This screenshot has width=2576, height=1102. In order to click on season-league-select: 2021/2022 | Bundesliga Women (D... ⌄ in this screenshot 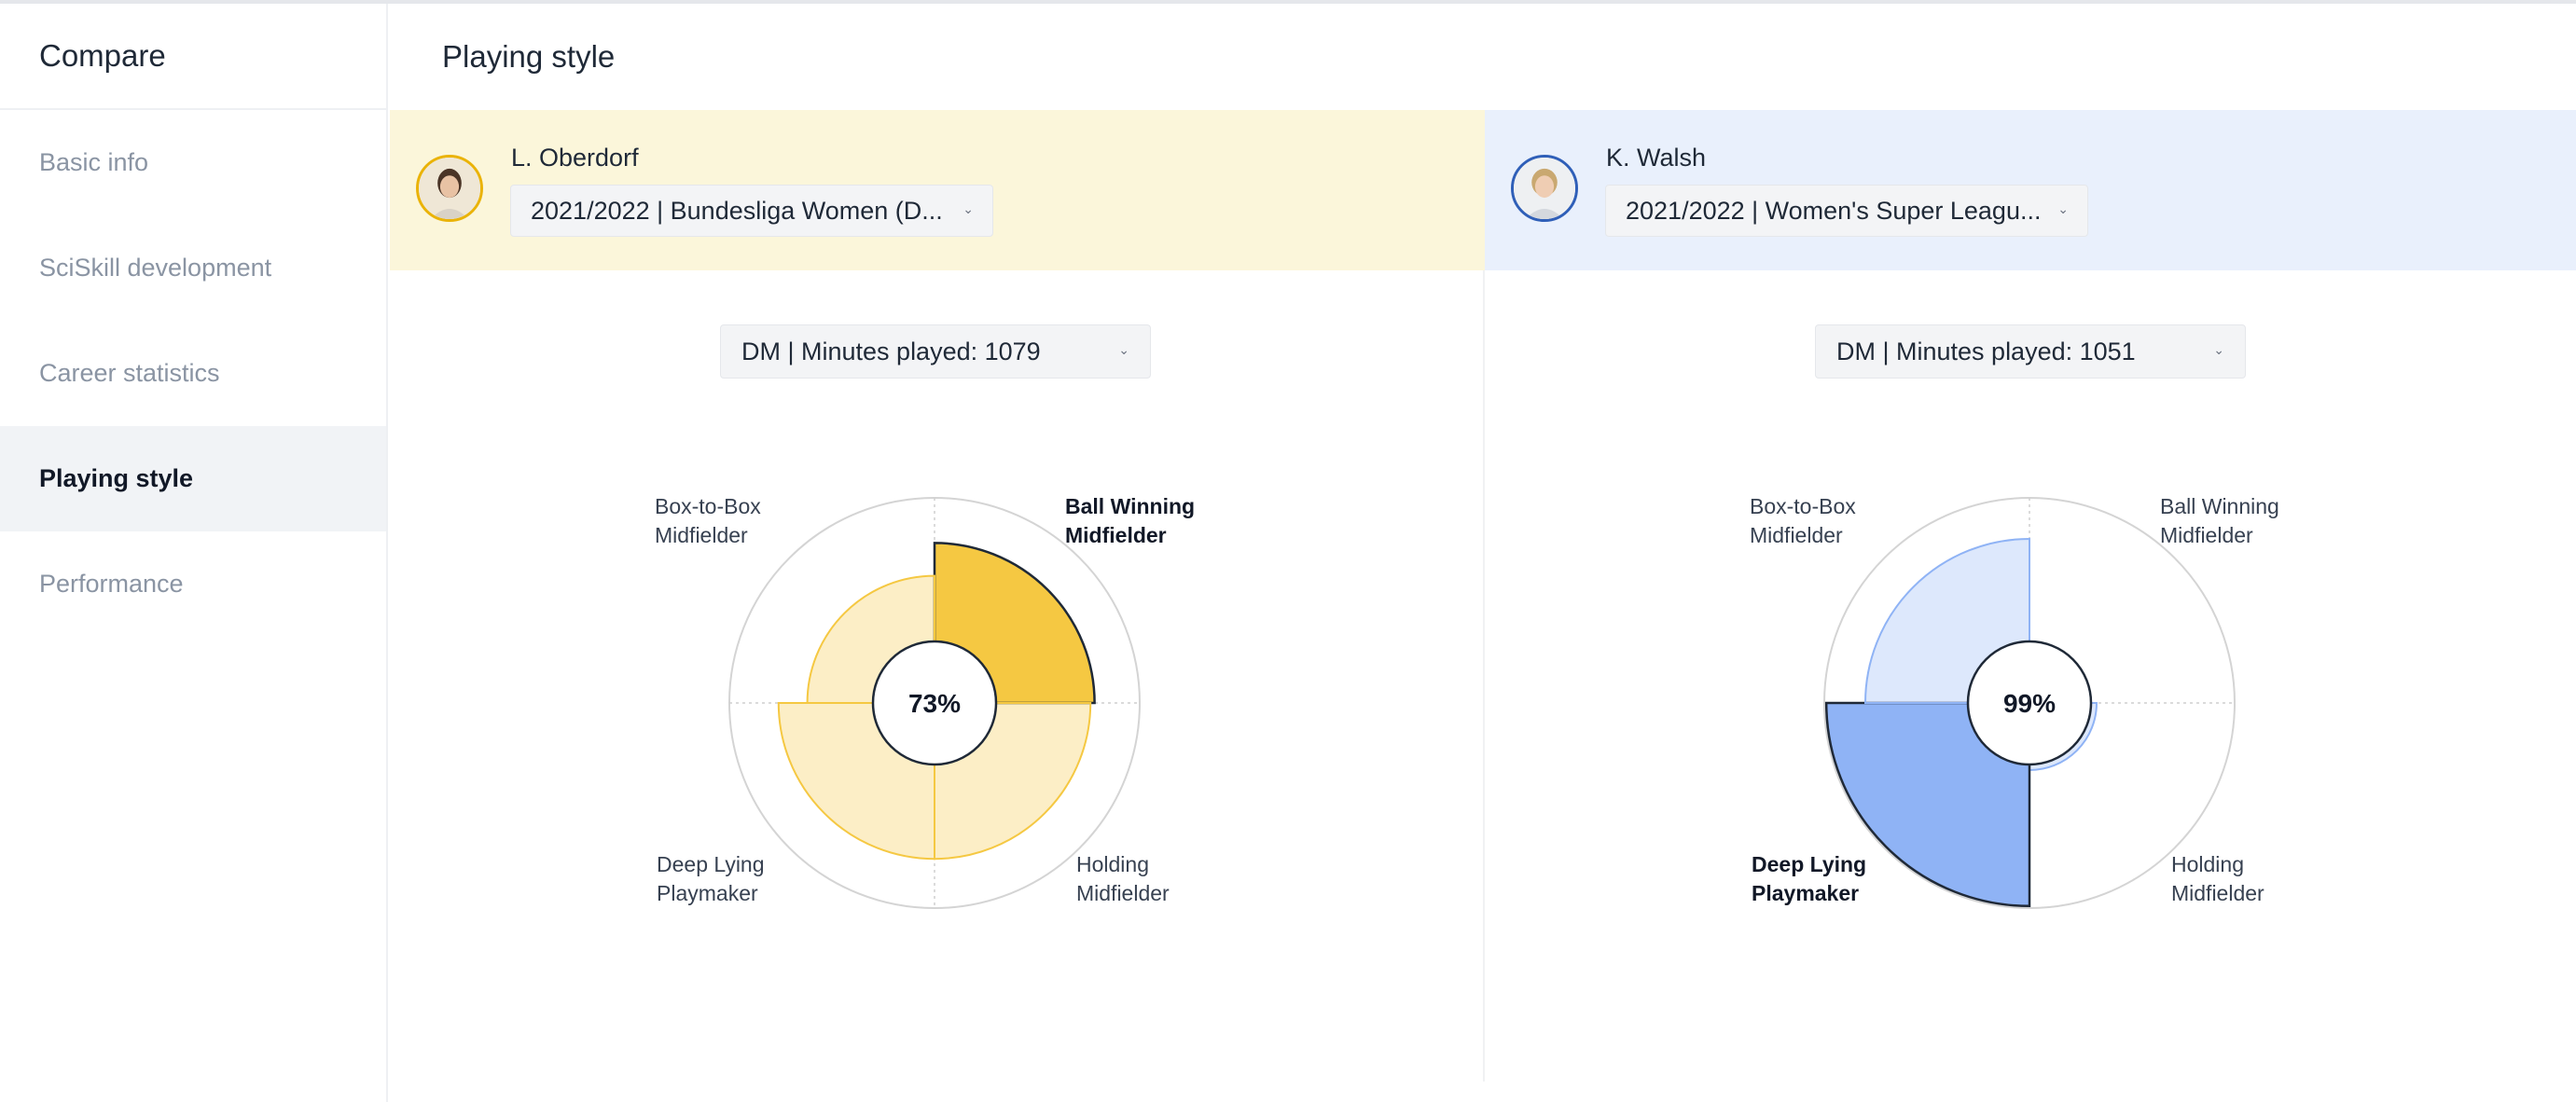, I will do `click(751, 211)`.